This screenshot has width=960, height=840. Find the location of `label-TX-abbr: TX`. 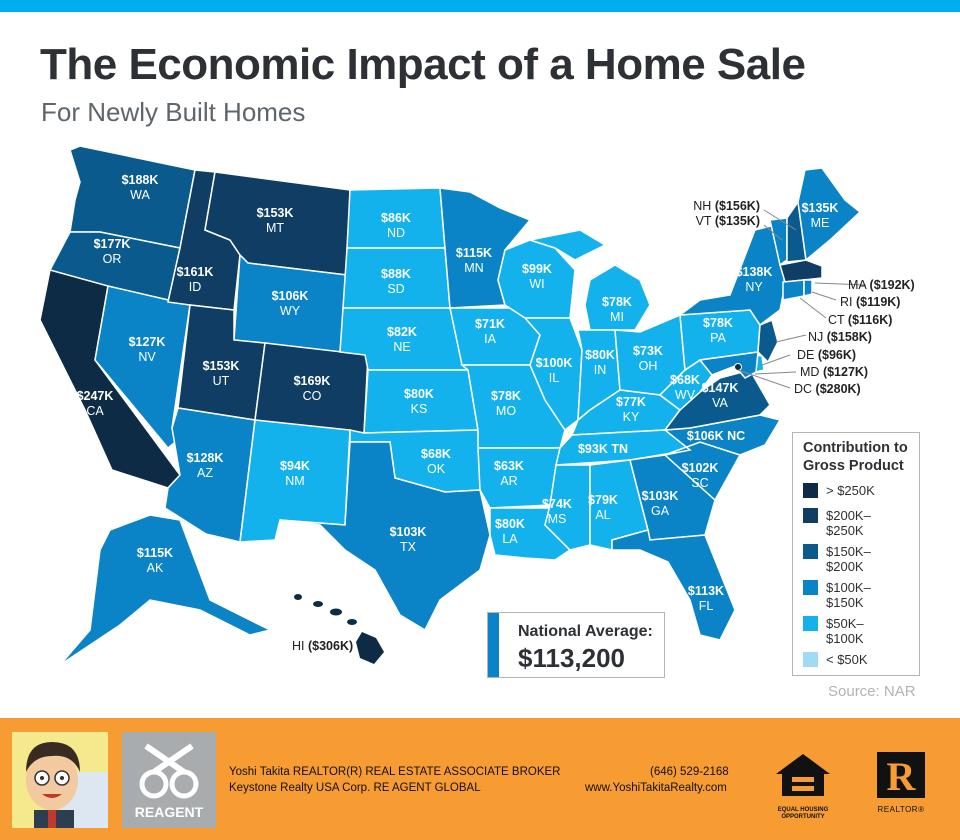

label-TX-abbr: TX is located at coordinates (408, 547).